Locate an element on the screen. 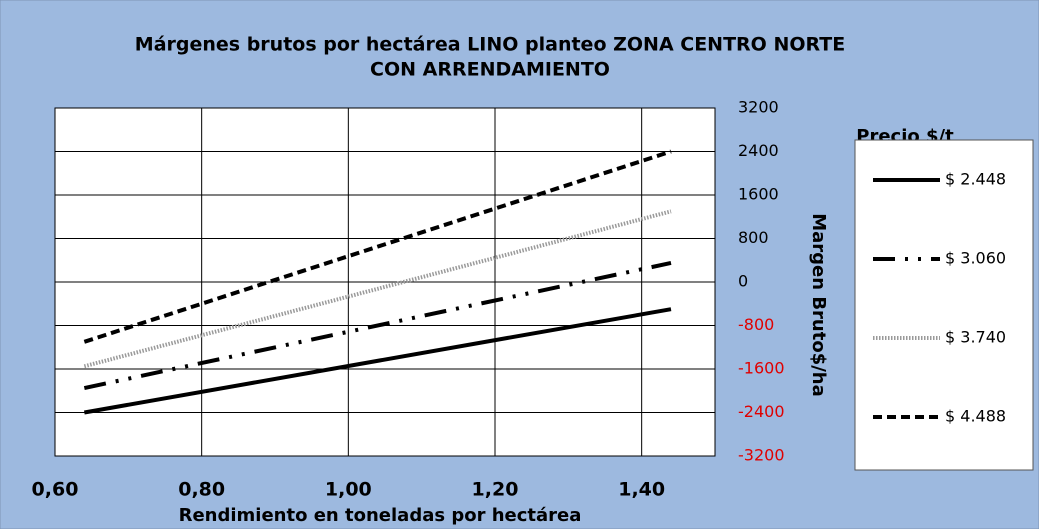 This screenshot has height=529, width=1039. legend-box is located at coordinates (944, 305).